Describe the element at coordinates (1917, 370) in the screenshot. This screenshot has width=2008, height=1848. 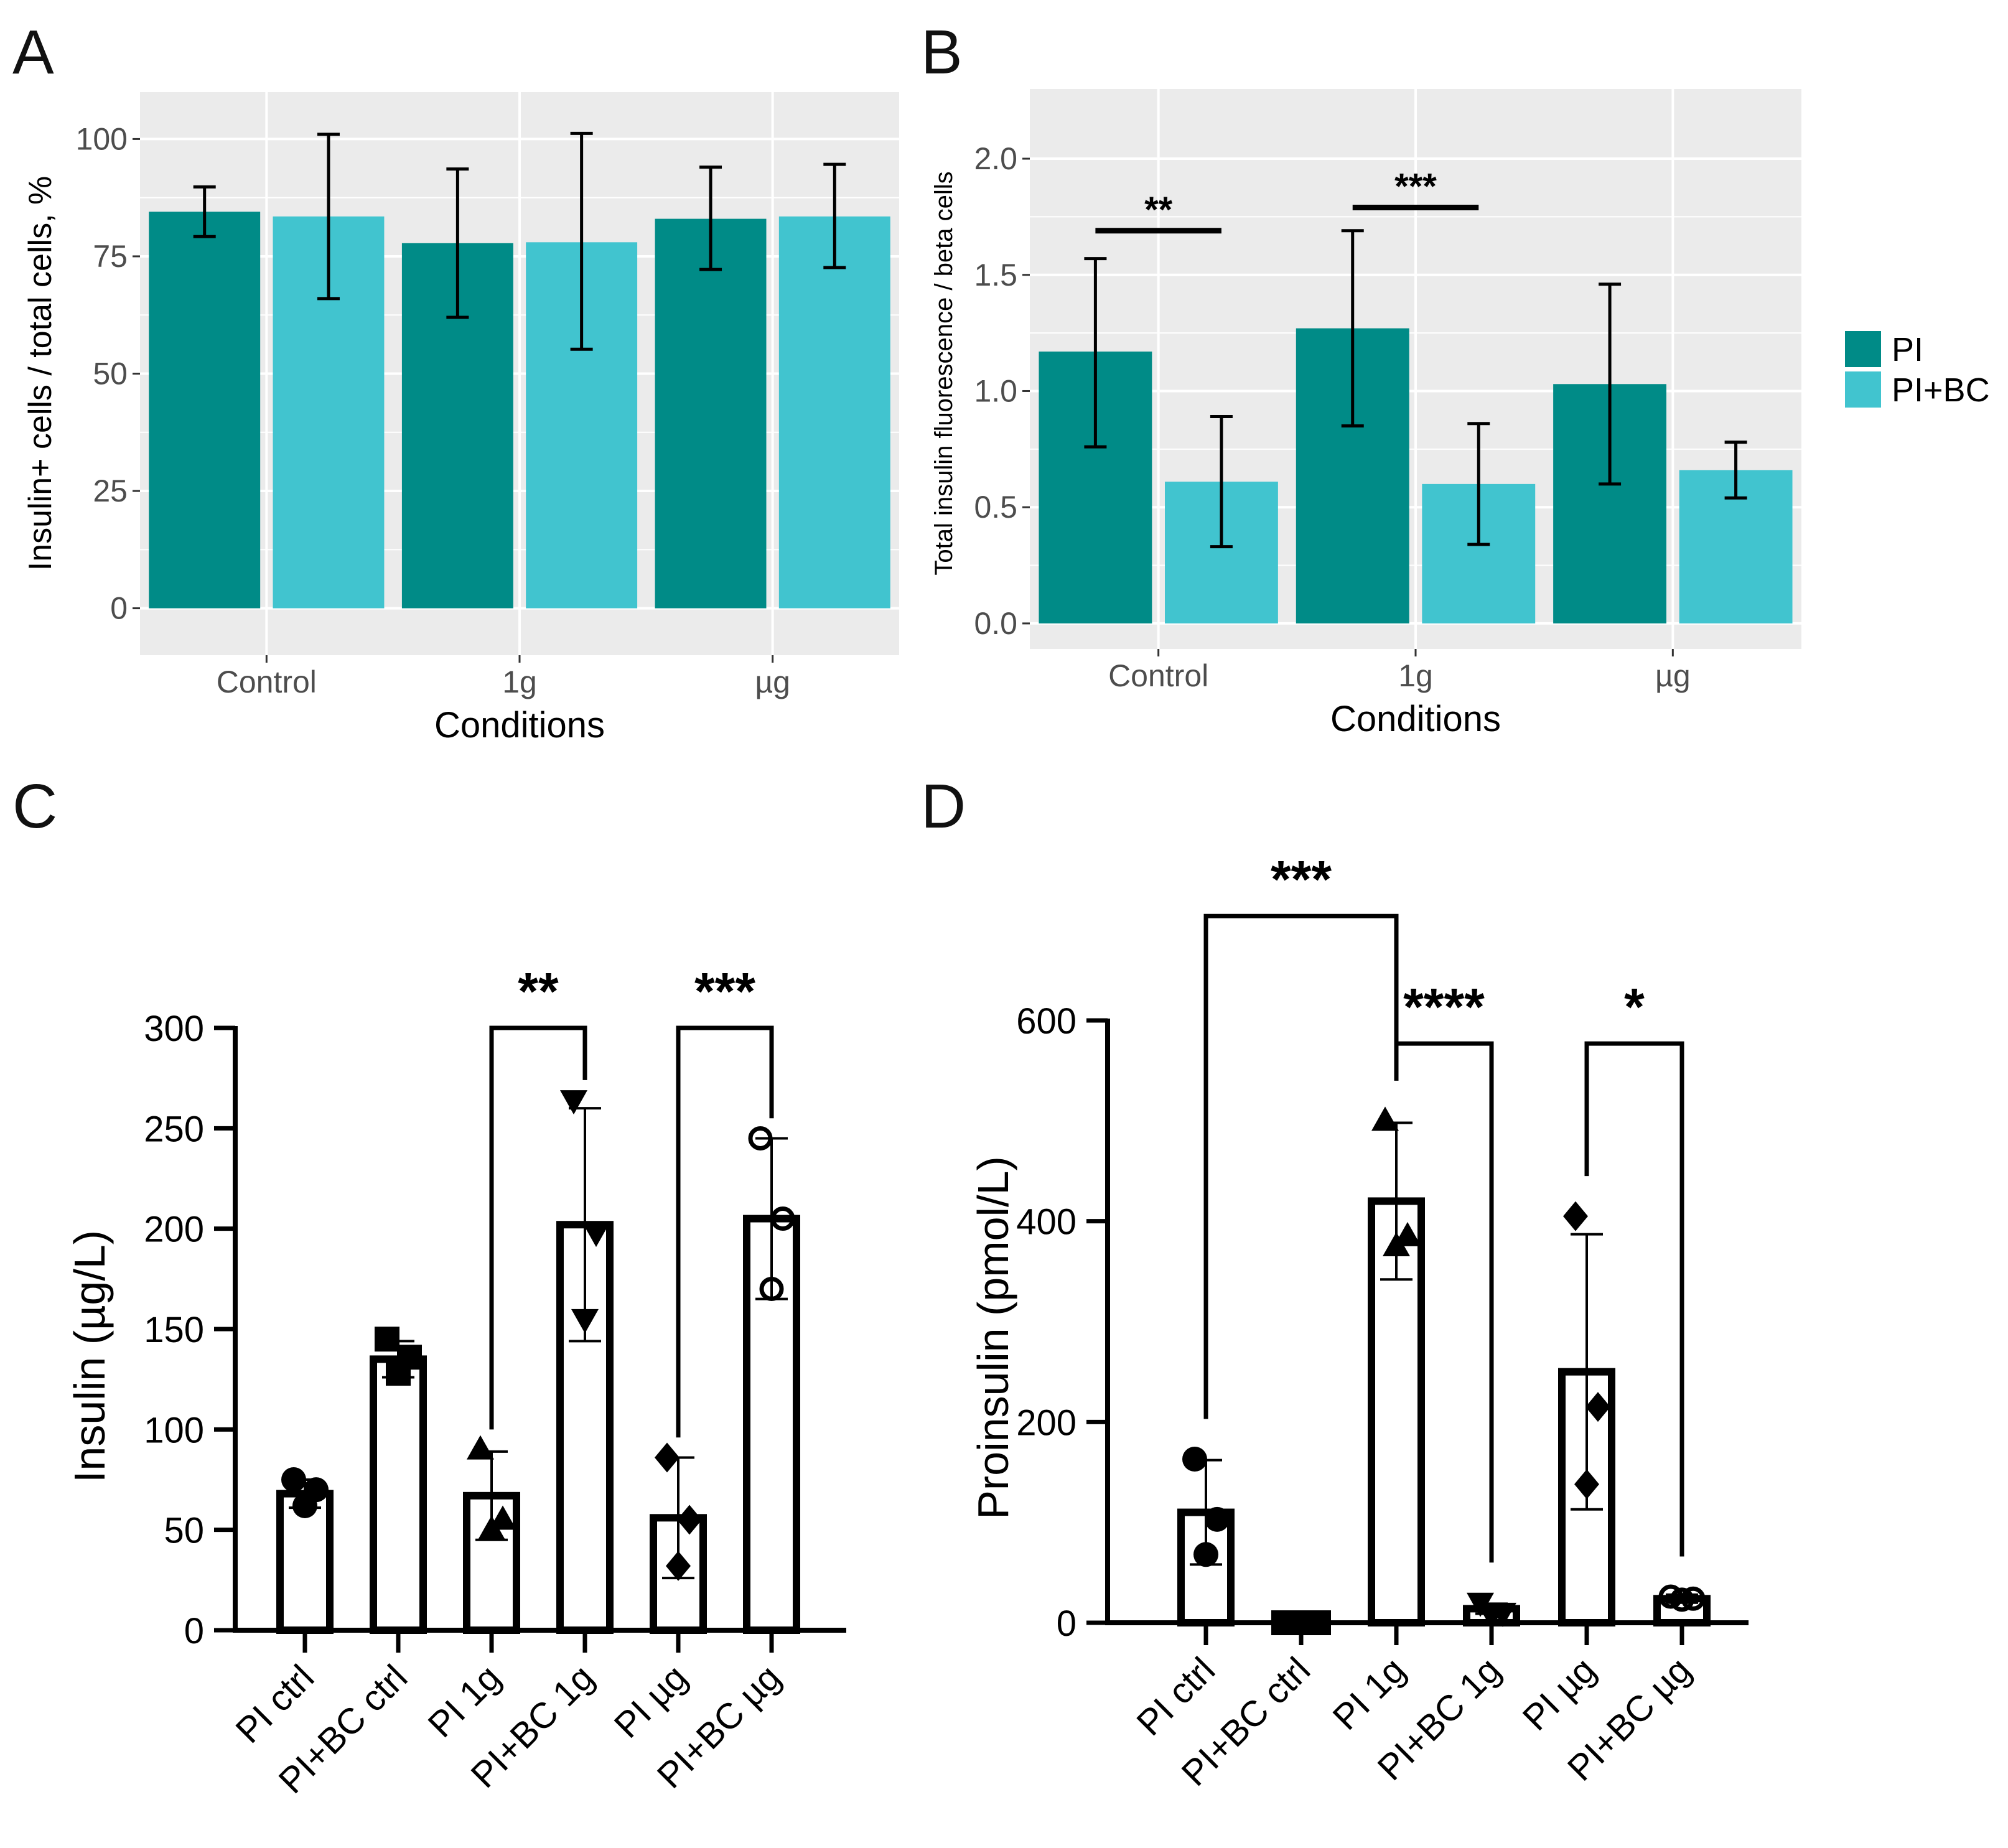
I see `legend: PI PI+BC` at that location.